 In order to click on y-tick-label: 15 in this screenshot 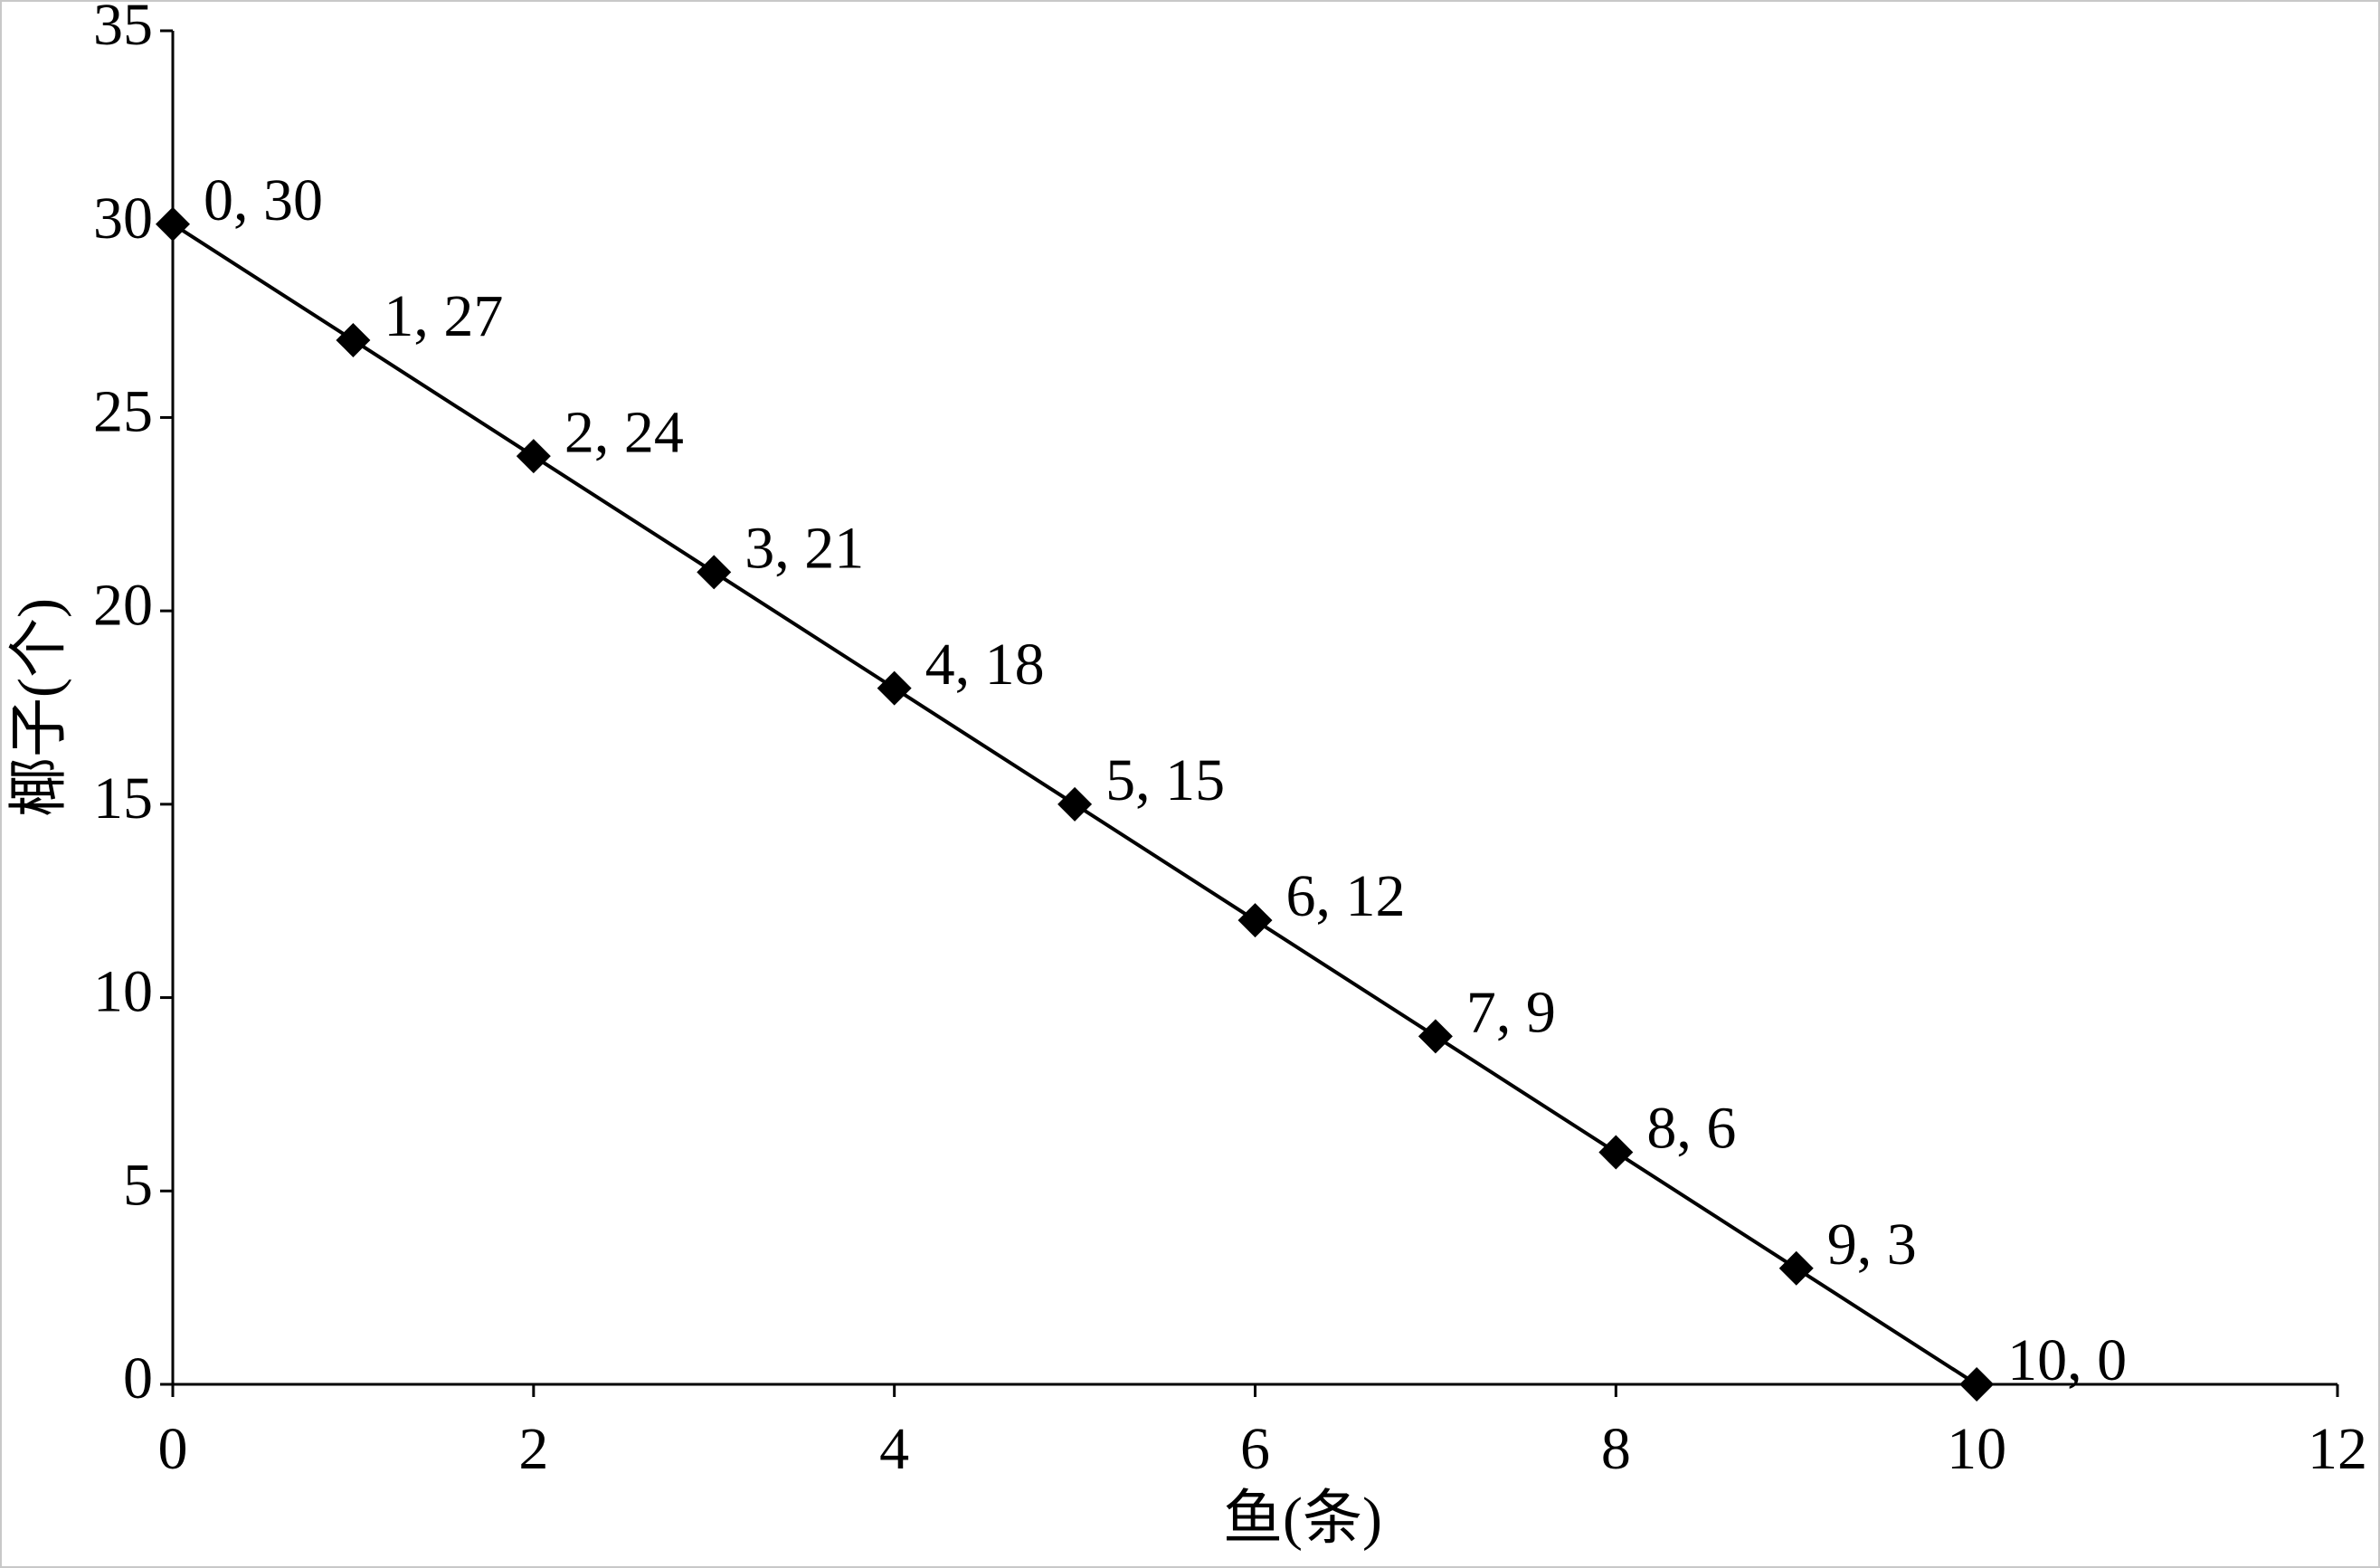, I will do `click(123, 798)`.